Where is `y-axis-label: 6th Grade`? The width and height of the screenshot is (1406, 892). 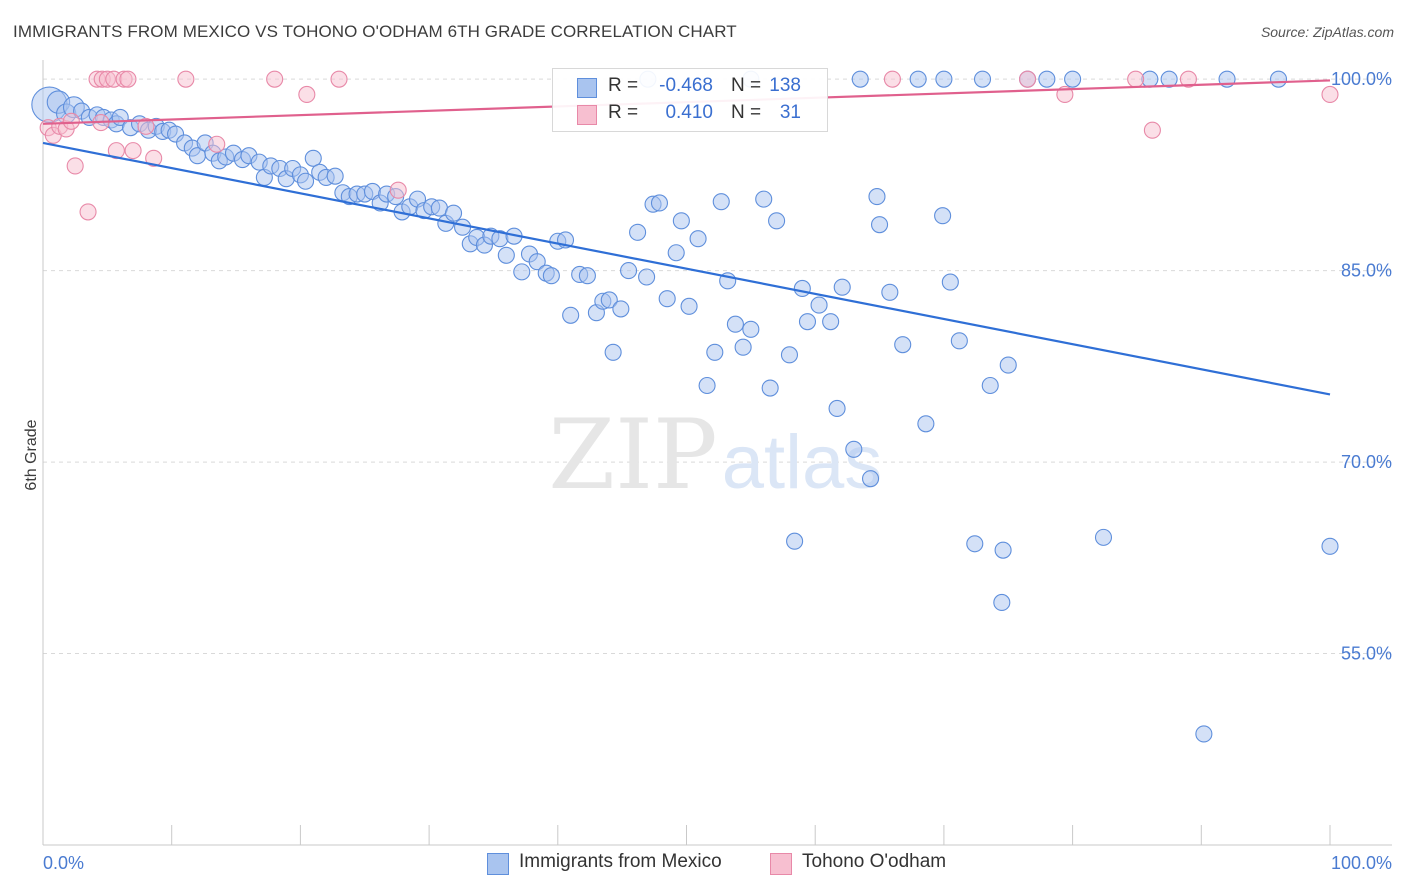
y-axis-label: 6th Grade is located at coordinates (31, 454).